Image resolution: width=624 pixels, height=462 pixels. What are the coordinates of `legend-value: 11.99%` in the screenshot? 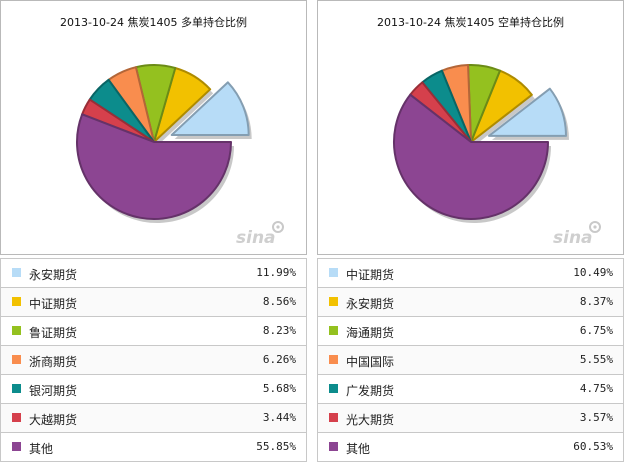 It's located at (276, 272).